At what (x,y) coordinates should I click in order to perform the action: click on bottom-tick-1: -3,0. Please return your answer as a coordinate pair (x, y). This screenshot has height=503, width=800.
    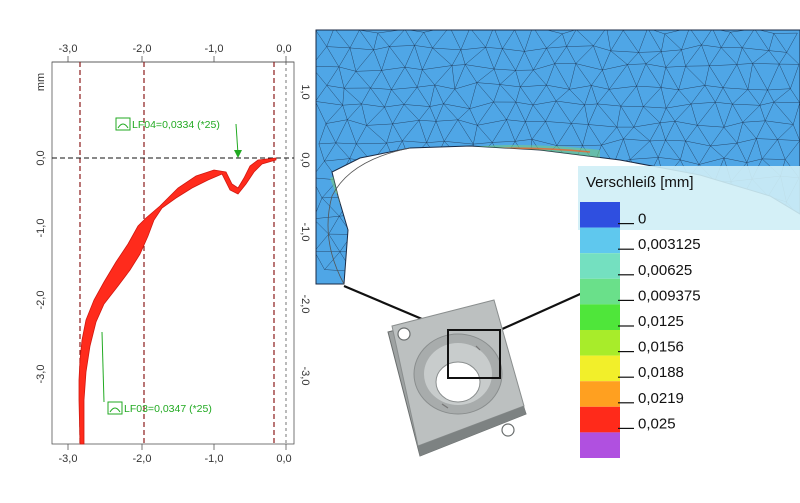
    Looking at the image, I should click on (68, 459).